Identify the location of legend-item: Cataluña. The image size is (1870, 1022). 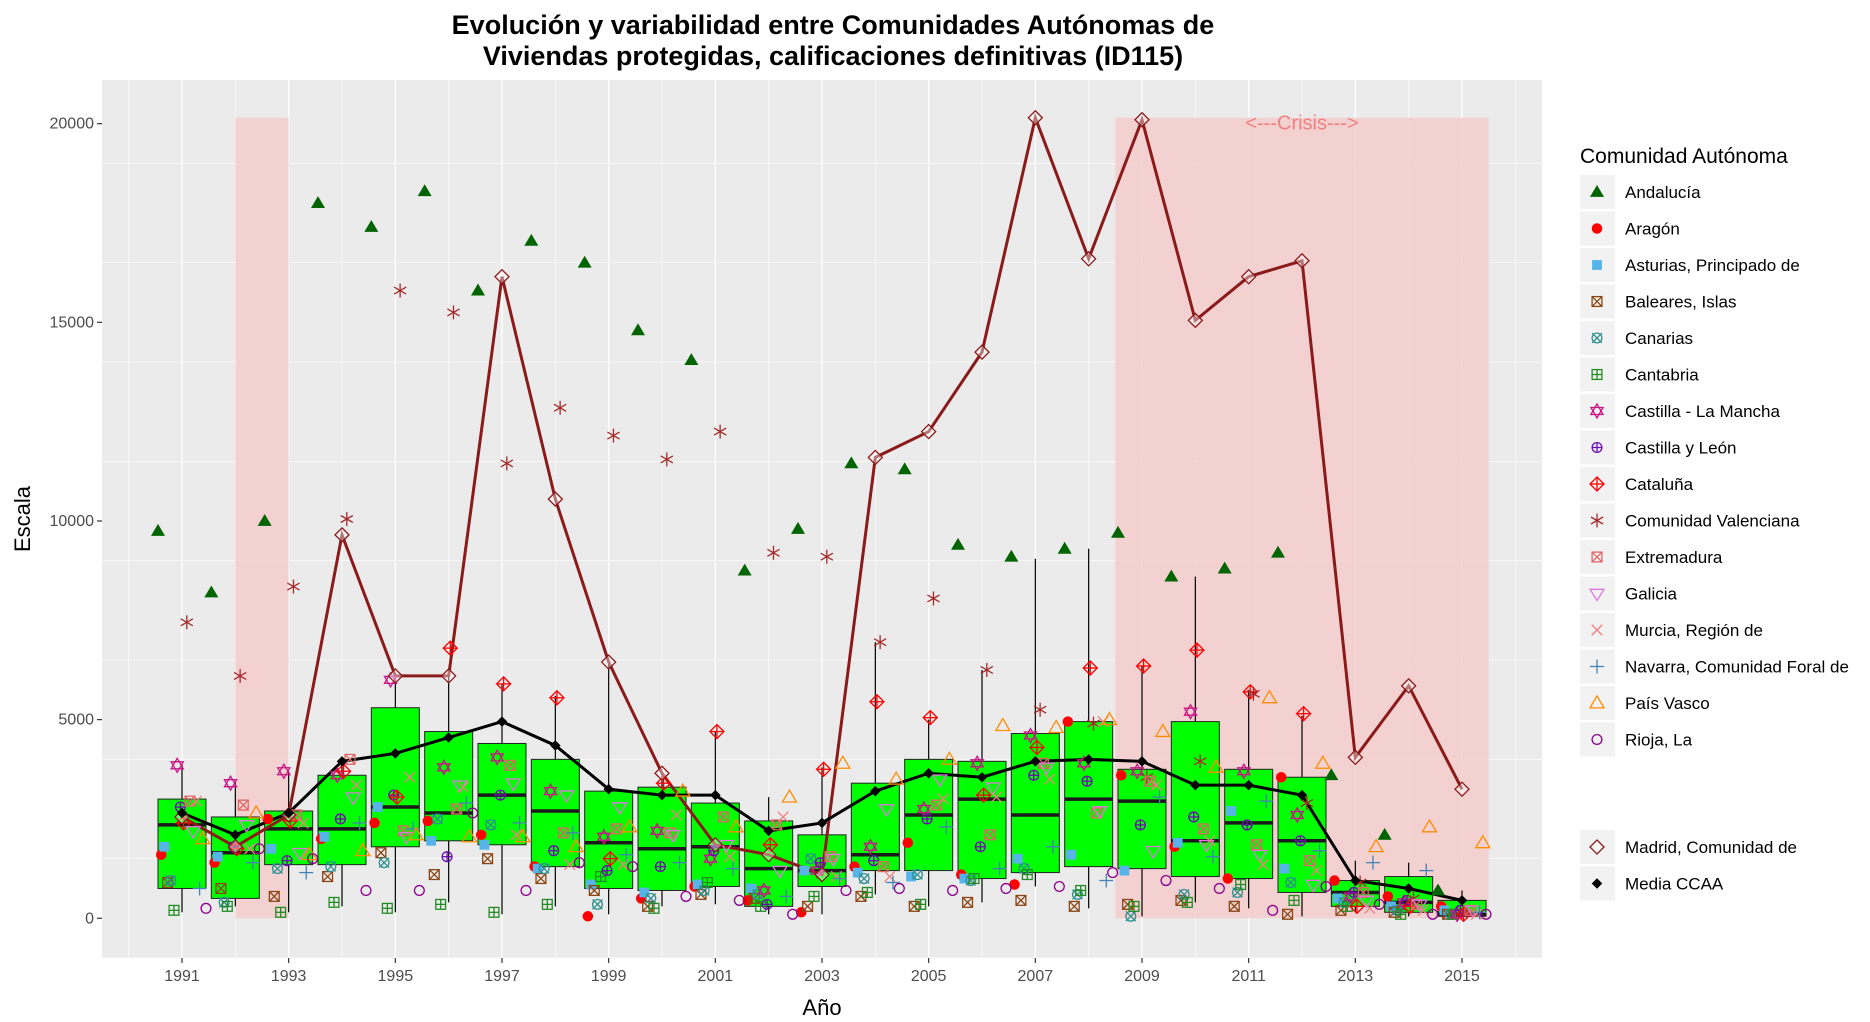
(1637, 484).